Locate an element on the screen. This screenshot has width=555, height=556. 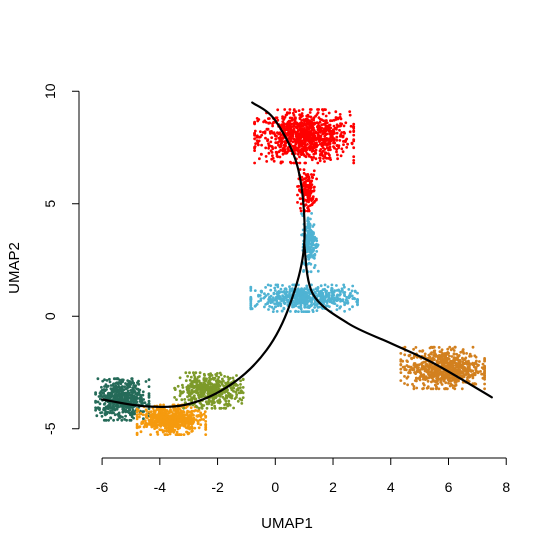
x-tick-label: 8 is located at coordinates (506, 487).